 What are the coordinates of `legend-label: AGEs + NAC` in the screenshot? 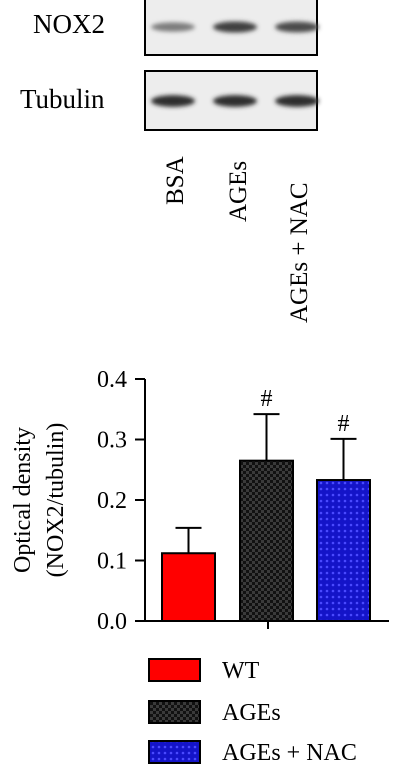 It's located at (289, 753).